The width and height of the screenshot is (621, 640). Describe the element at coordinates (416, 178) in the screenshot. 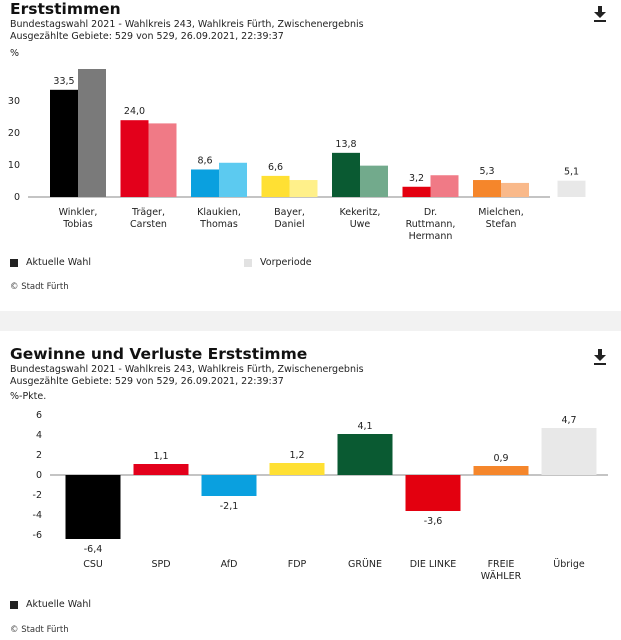

I see `data-label: 3,2` at that location.